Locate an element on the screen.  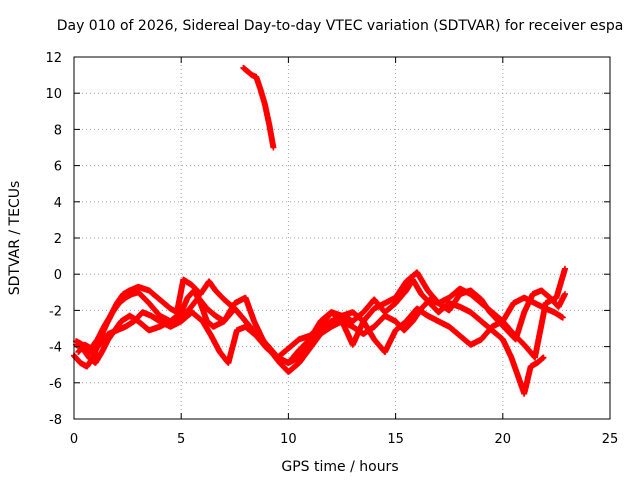
y-tick-label: -6 is located at coordinates (55, 384).